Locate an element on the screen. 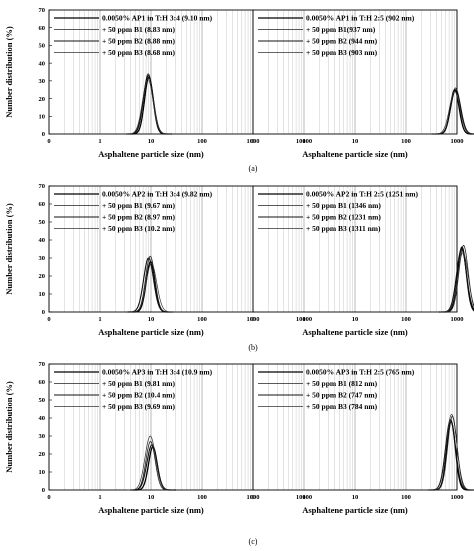 The width and height of the screenshot is (474, 551). legend-label: + 50 ppm B1 (812 nm) is located at coordinates (342, 383).